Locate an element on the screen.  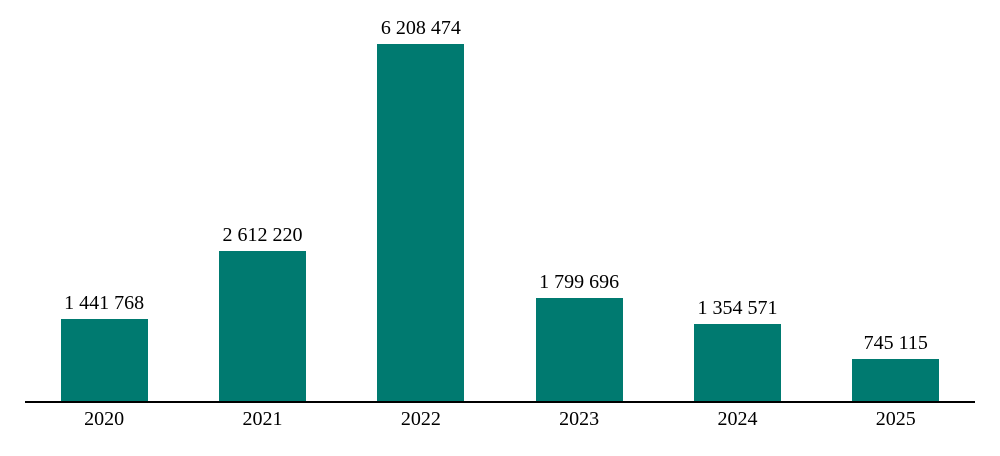
bar-value-label: 1 354 571 is located at coordinates (737, 307).